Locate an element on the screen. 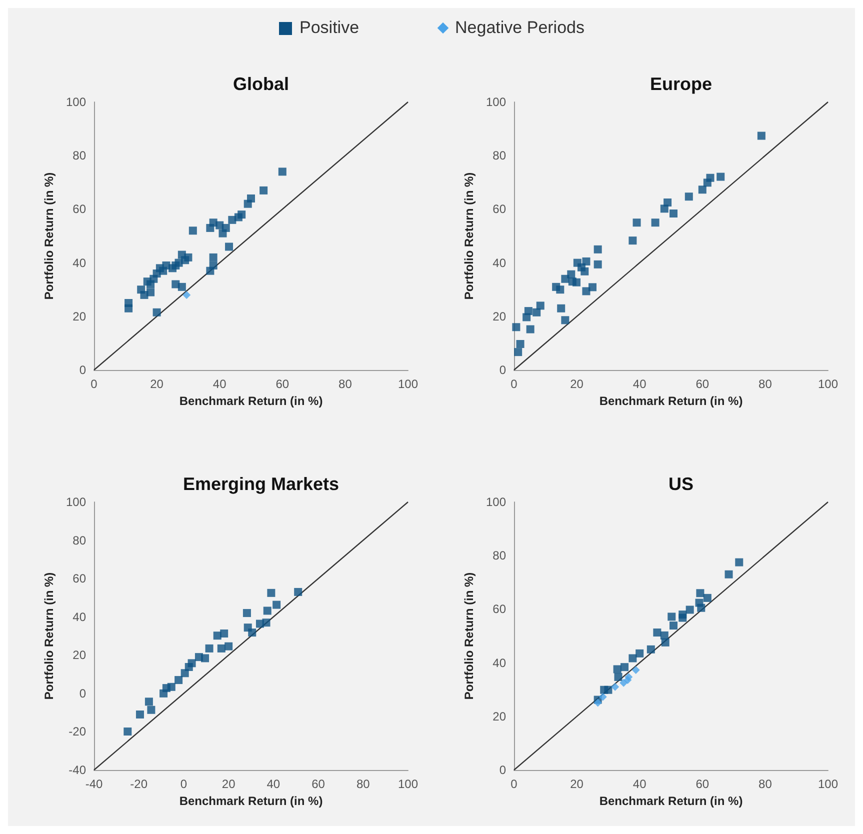 This screenshot has width=863, height=834. legend-label: Positive is located at coordinates (330, 28).